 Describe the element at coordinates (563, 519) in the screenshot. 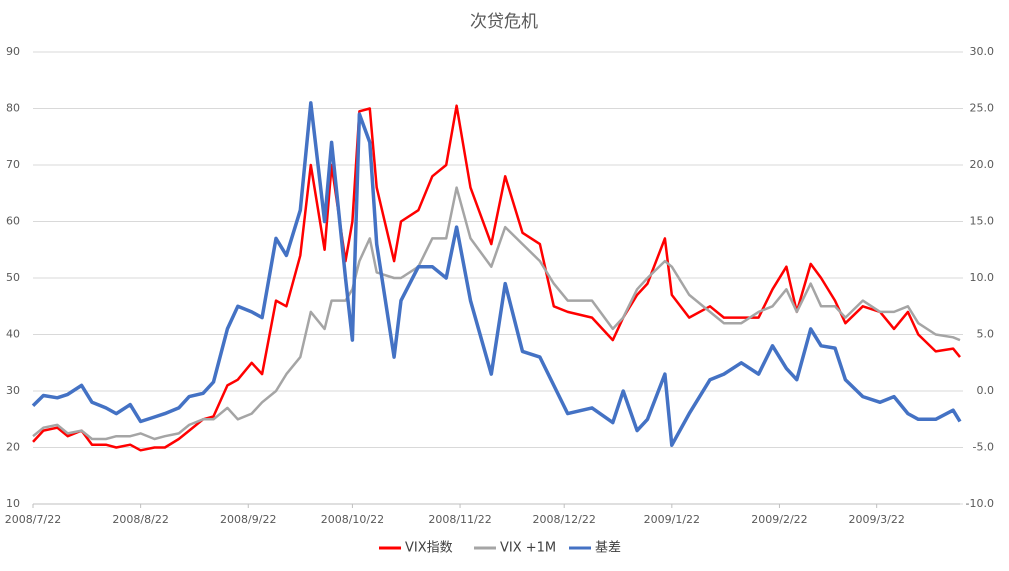

I see `x-tick-label: 2008/12/22` at that location.